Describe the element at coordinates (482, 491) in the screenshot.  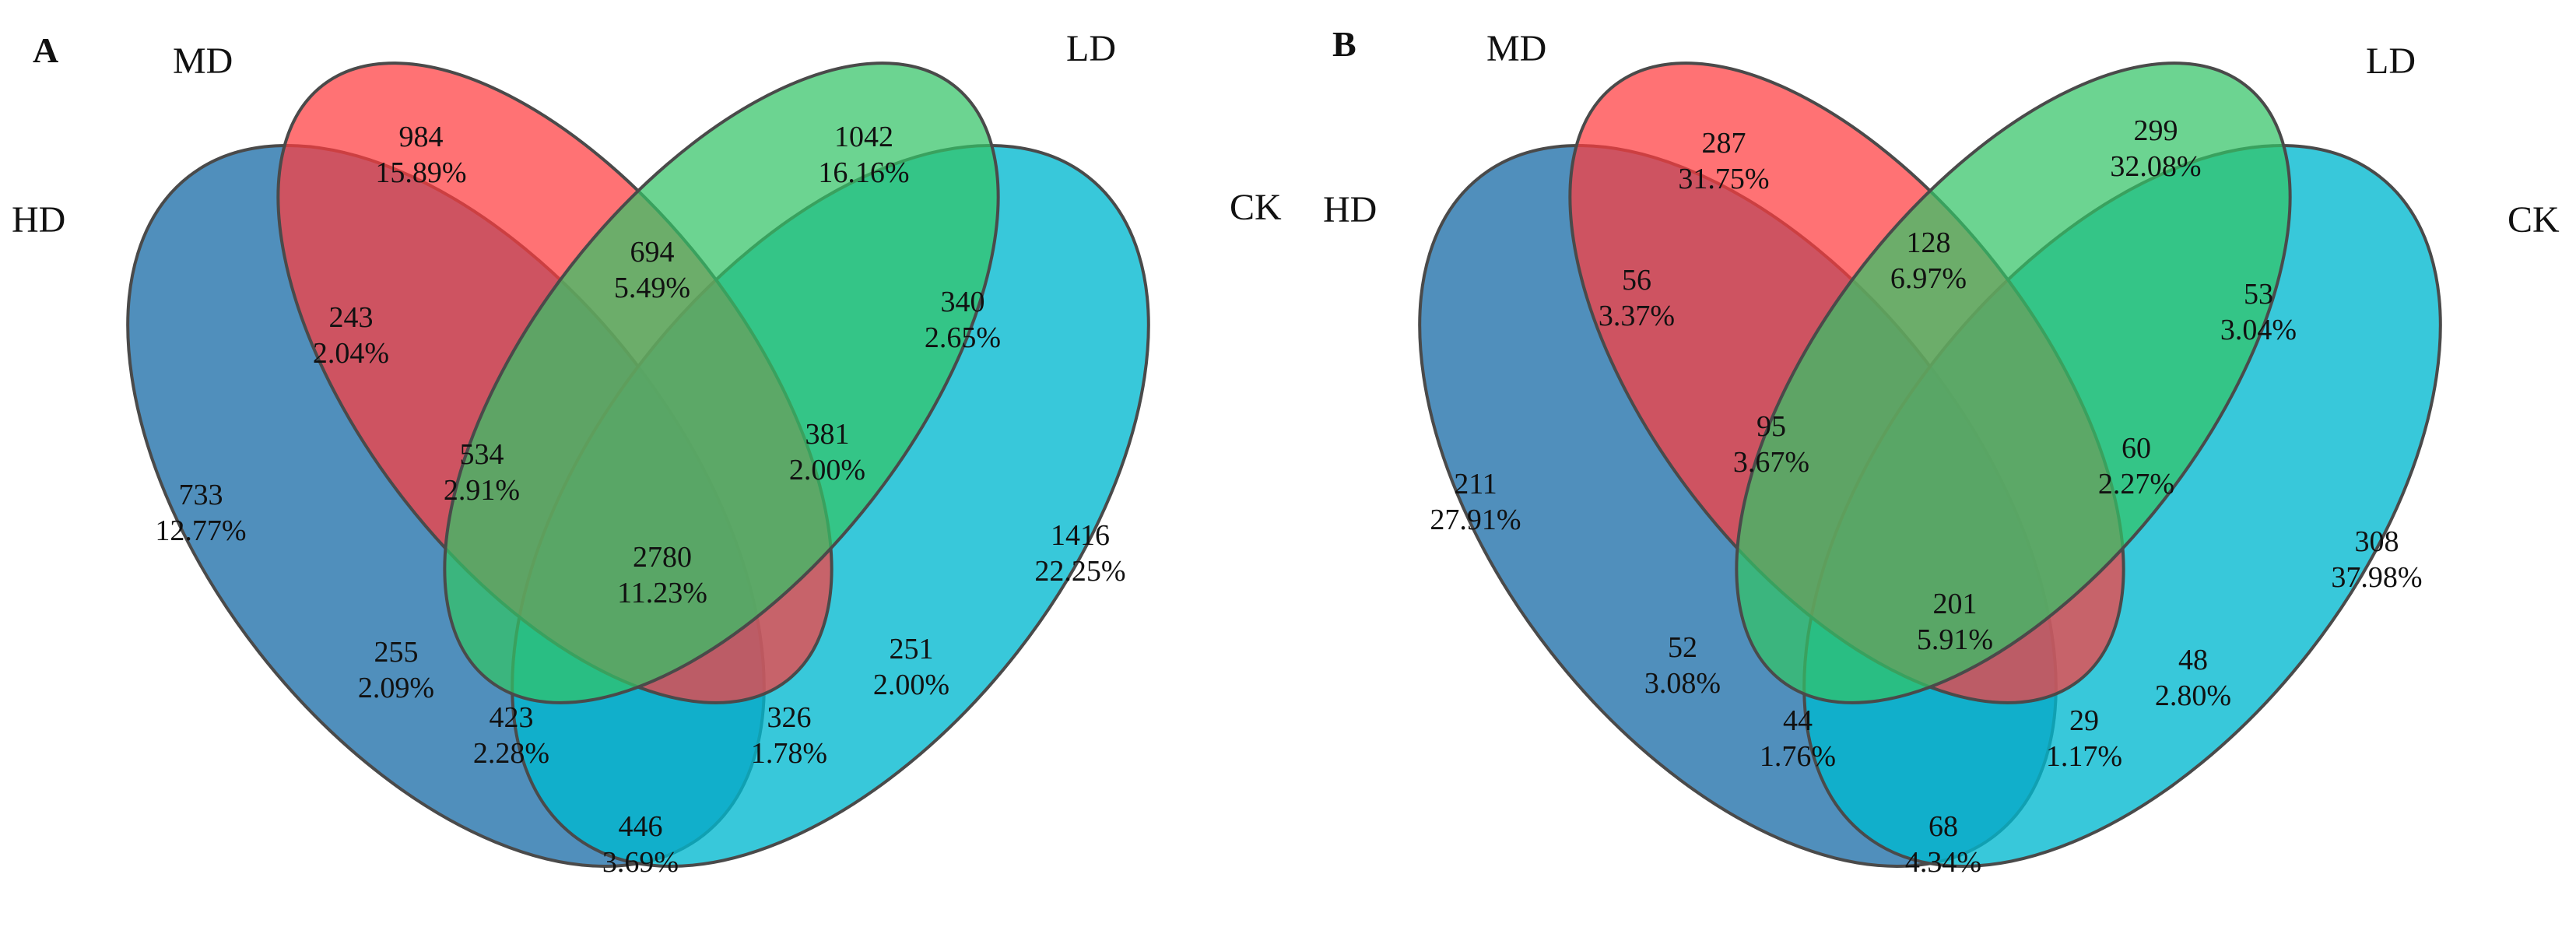
I see `region-hd-md-ld-pct: 2.91%` at that location.